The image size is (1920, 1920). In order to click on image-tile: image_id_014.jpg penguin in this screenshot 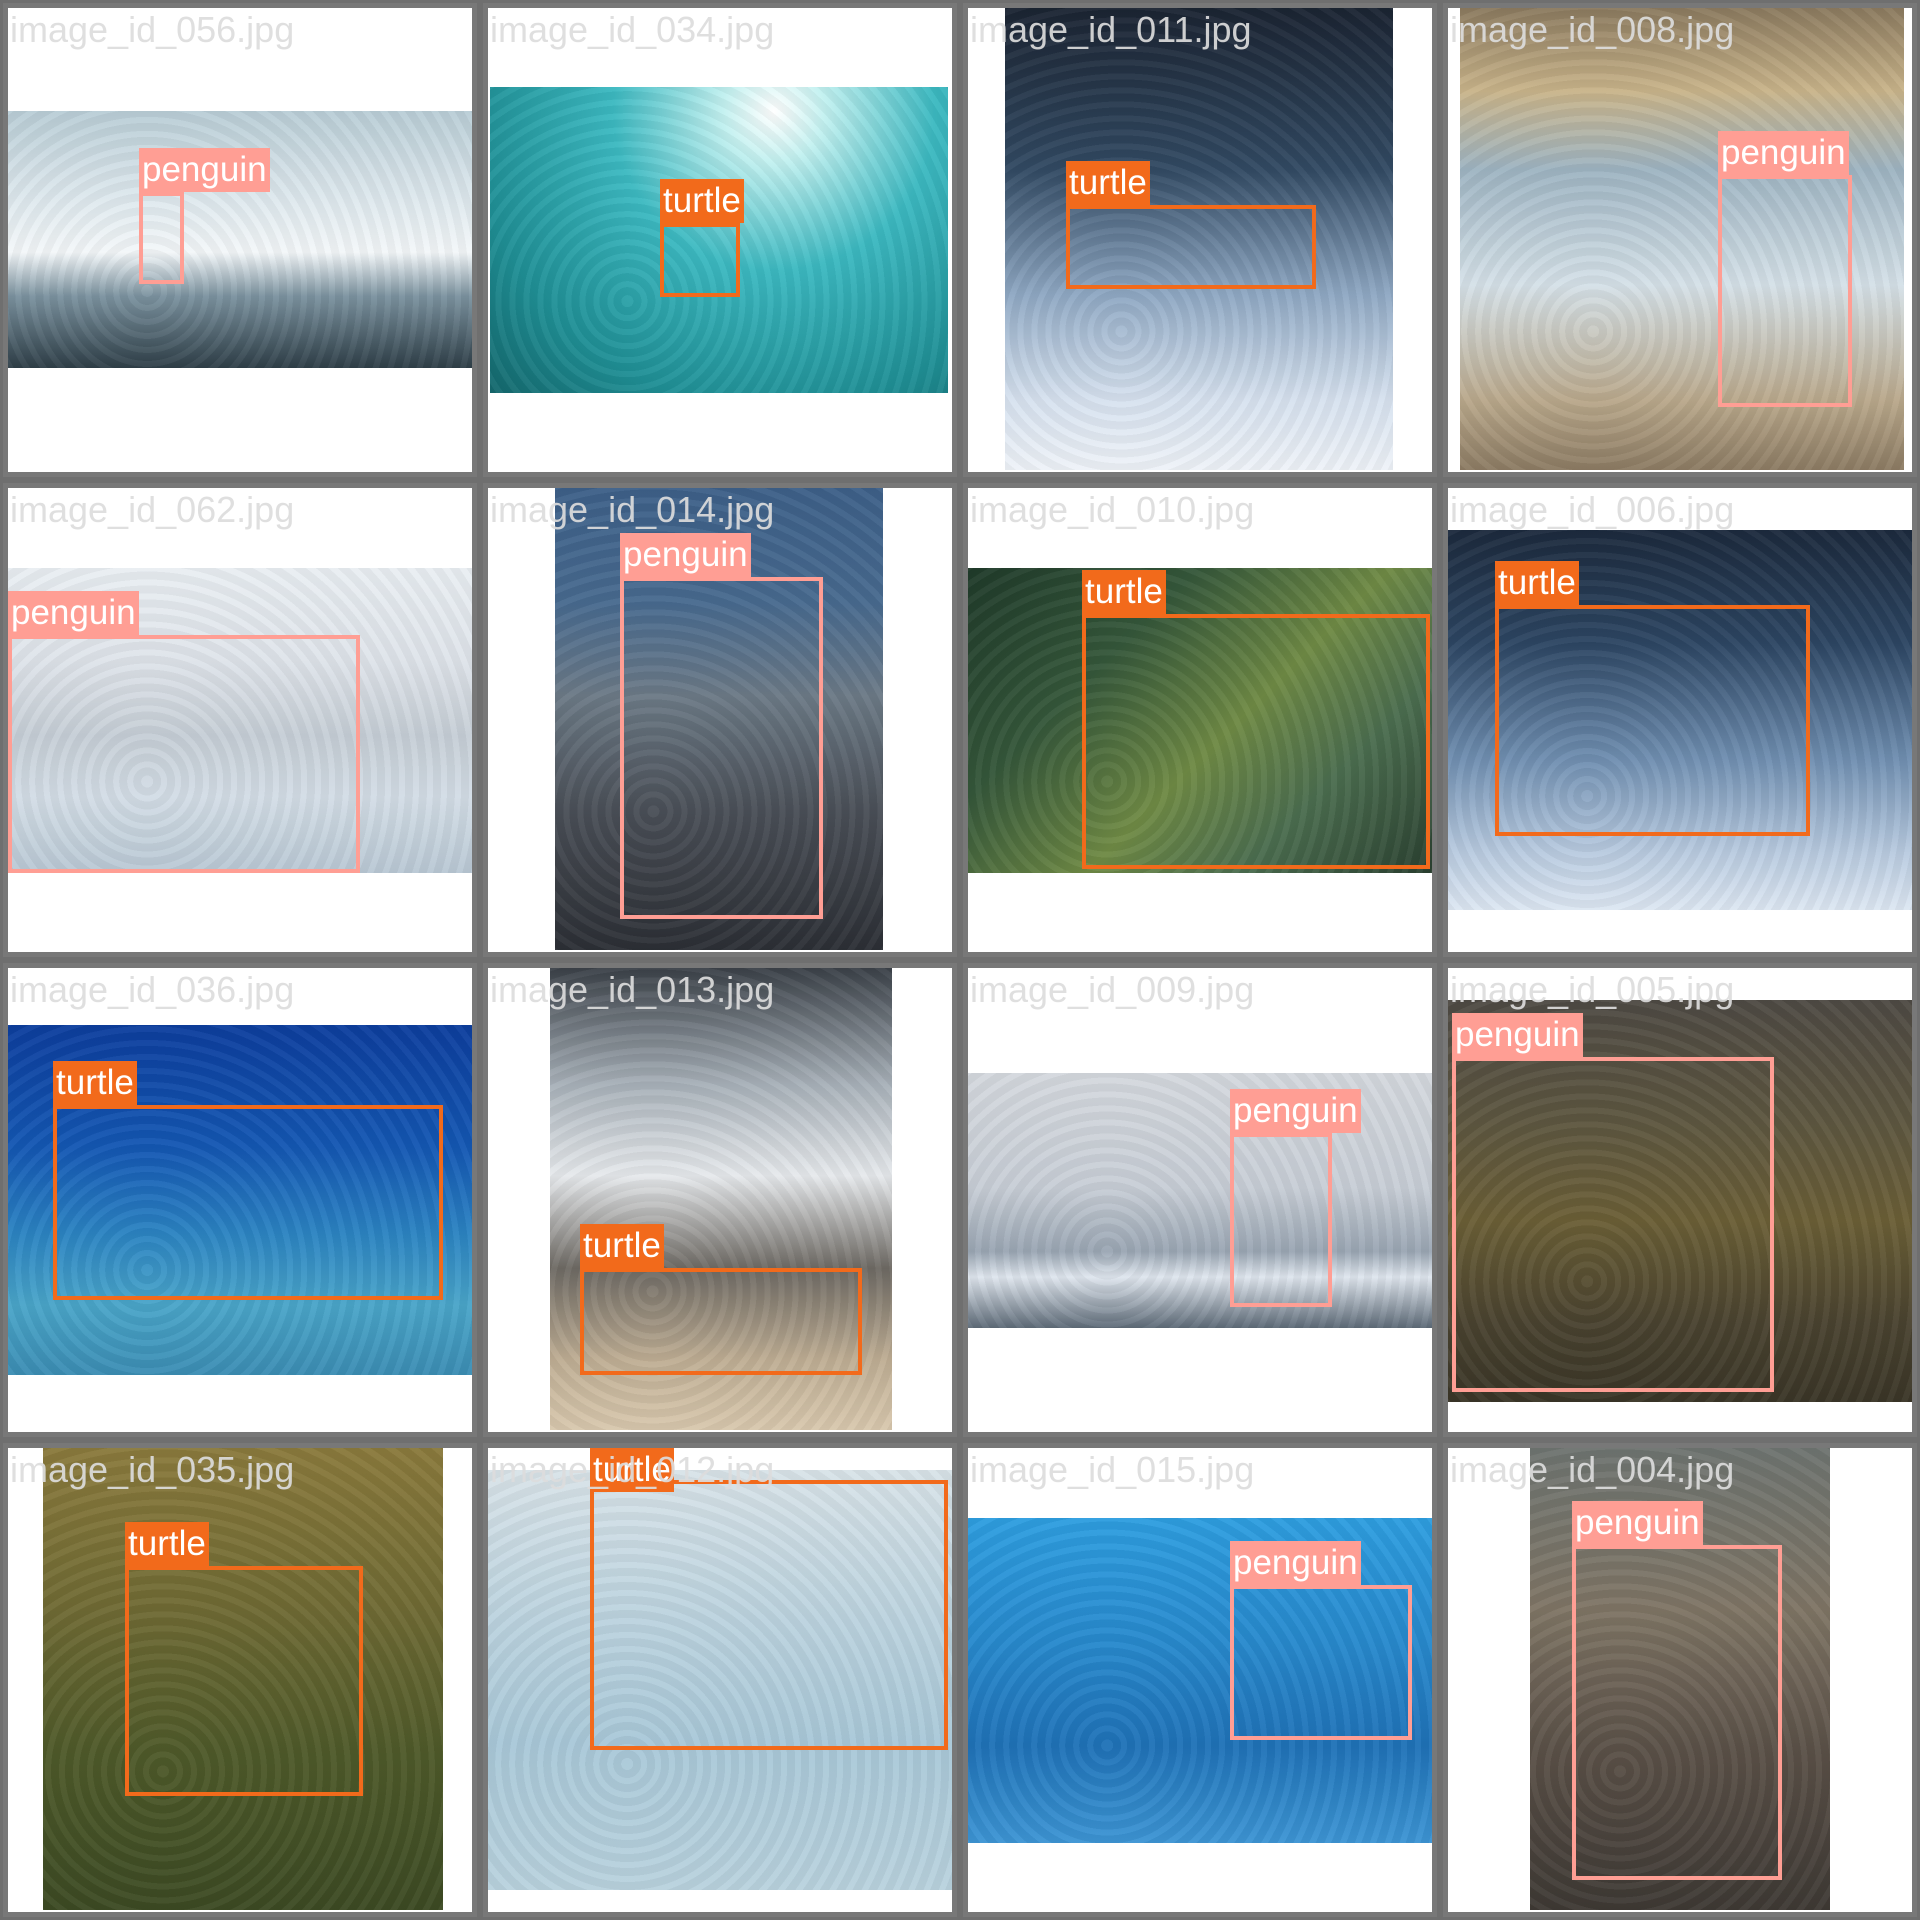, I will do `click(720, 720)`.